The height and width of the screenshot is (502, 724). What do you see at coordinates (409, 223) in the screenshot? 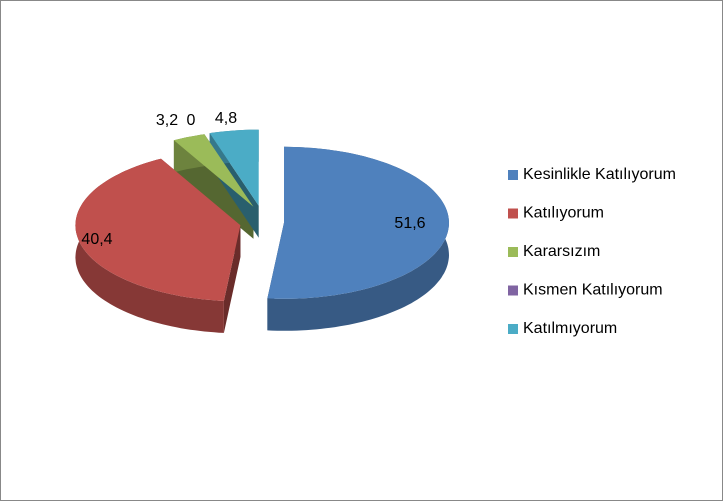
I see `data-label: 51,6` at bounding box center [409, 223].